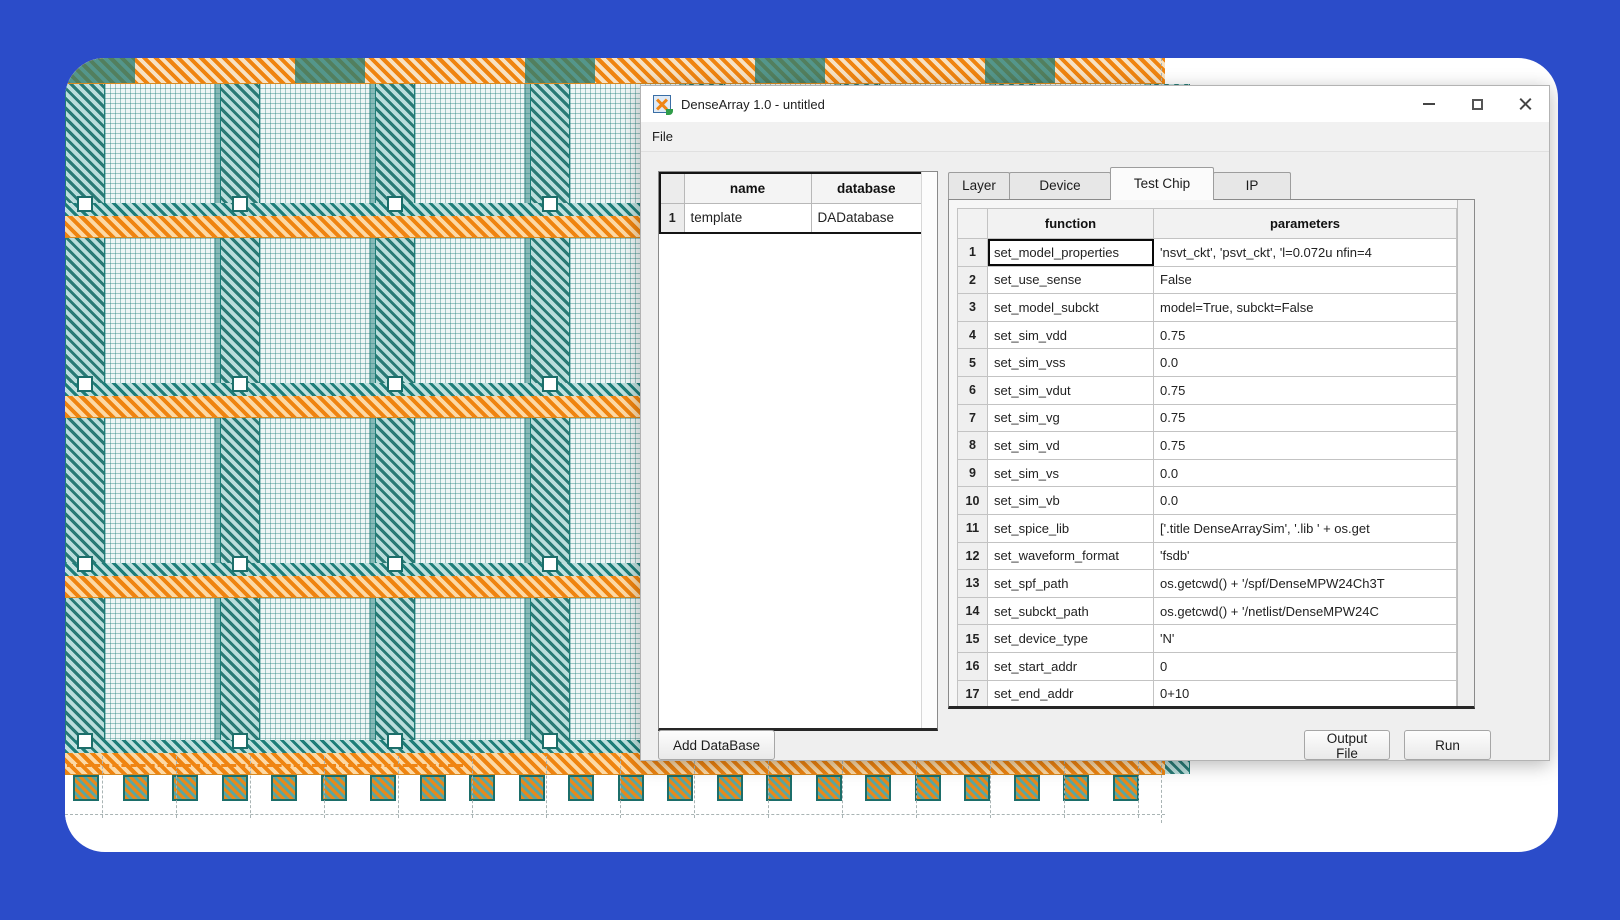 The height and width of the screenshot is (920, 1620). Describe the element at coordinates (972, 583) in the screenshot. I see `row-number: 13` at that location.